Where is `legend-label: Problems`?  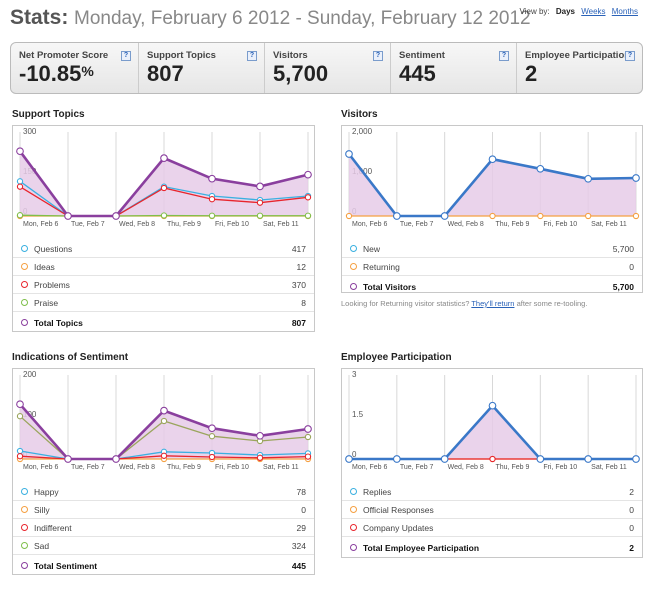 legend-label: Problems is located at coordinates (52, 285).